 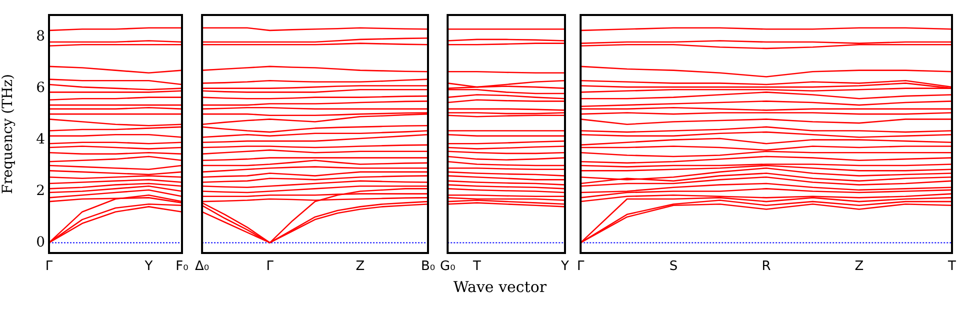 I want to click on x-tick-label: G₀, so click(x=448, y=266).